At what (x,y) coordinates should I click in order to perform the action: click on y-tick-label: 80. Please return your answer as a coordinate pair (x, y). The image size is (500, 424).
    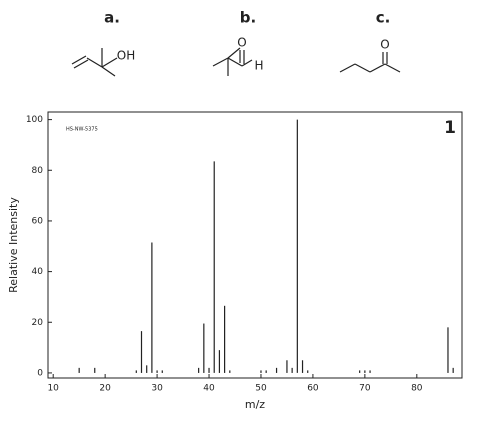
    Looking at the image, I should click on (38, 171).